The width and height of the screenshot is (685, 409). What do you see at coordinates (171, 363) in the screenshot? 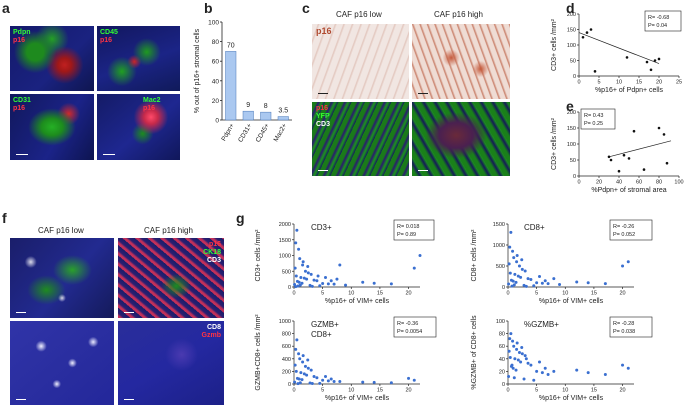
I see `if-f-bottom-high: CD8 Gzmb` at bounding box center [171, 363].